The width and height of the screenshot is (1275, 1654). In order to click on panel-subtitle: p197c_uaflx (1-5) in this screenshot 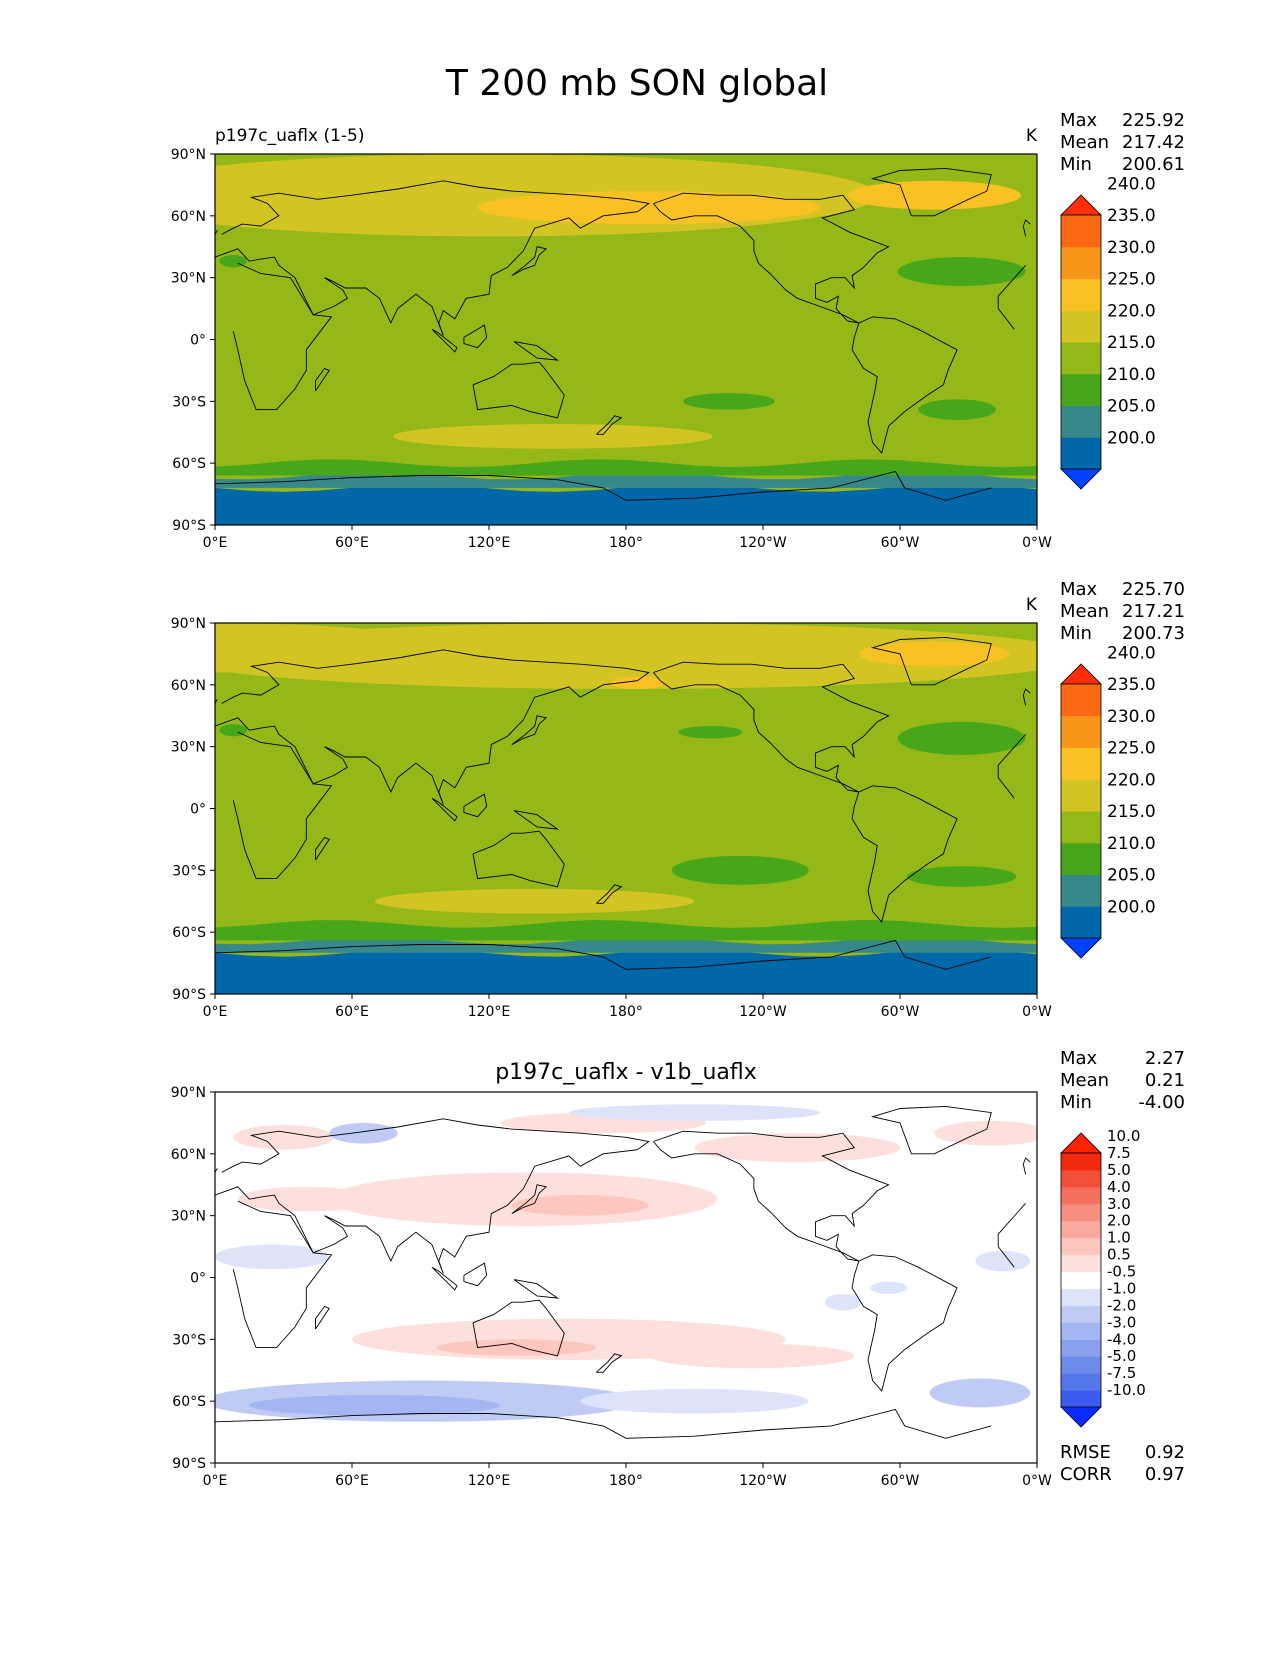, I will do `click(289, 136)`.